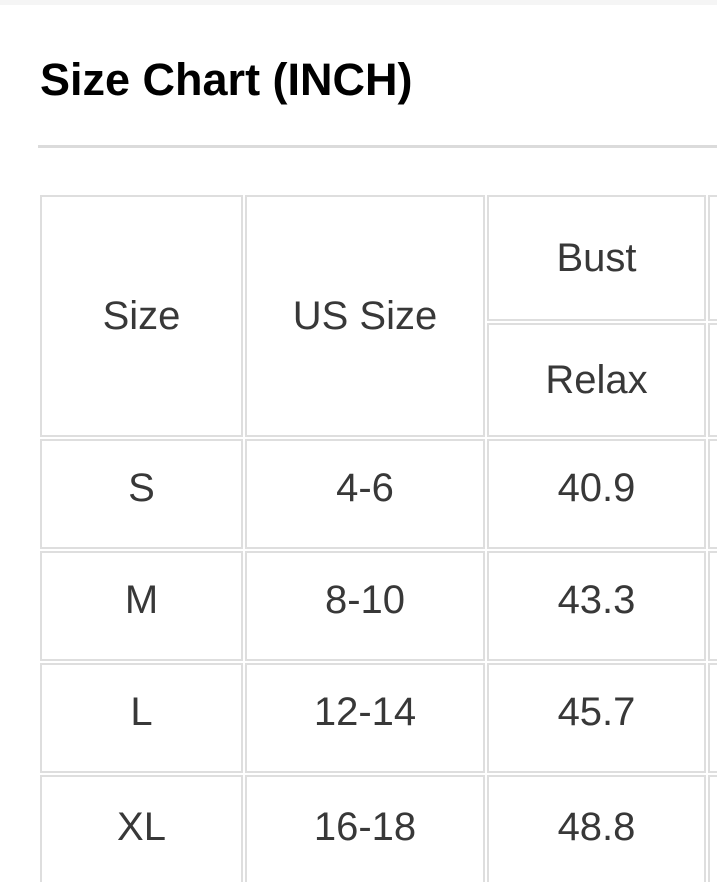 The image size is (717, 882). I want to click on bust-relax-cell: 45.7, so click(596, 718).